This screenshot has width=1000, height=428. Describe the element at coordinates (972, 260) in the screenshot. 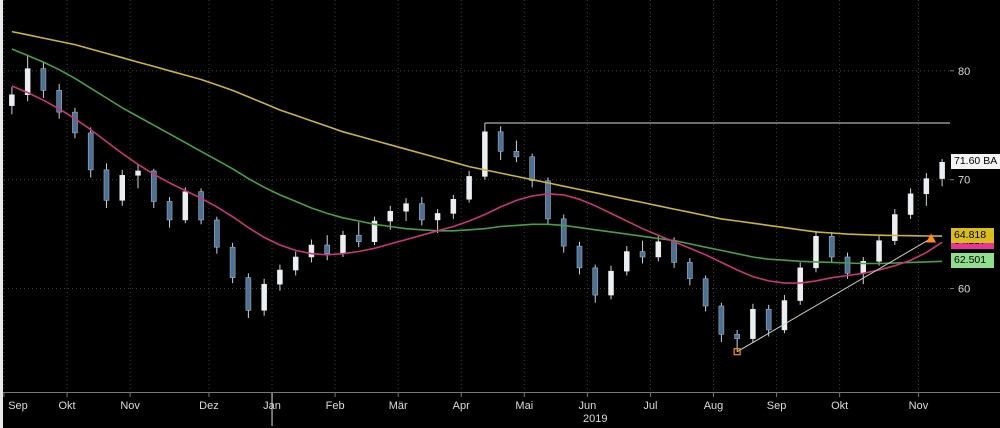

I see `ma-green-value-badge: 62.501` at that location.